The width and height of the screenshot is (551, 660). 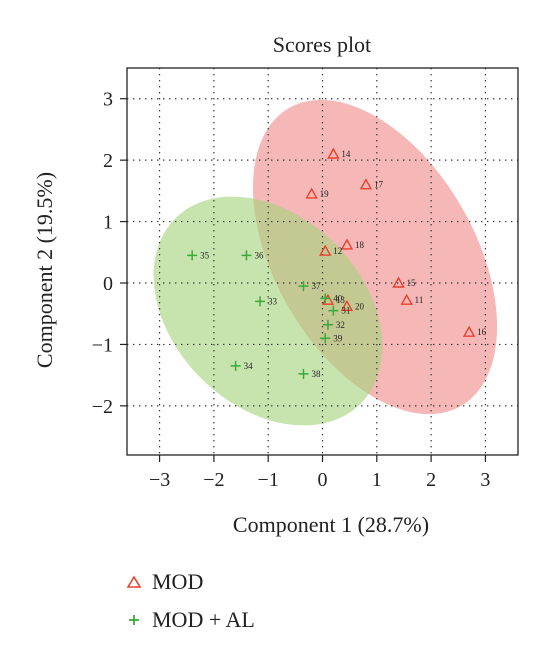 What do you see at coordinates (322, 44) in the screenshot?
I see `chart-title: Scores plot` at bounding box center [322, 44].